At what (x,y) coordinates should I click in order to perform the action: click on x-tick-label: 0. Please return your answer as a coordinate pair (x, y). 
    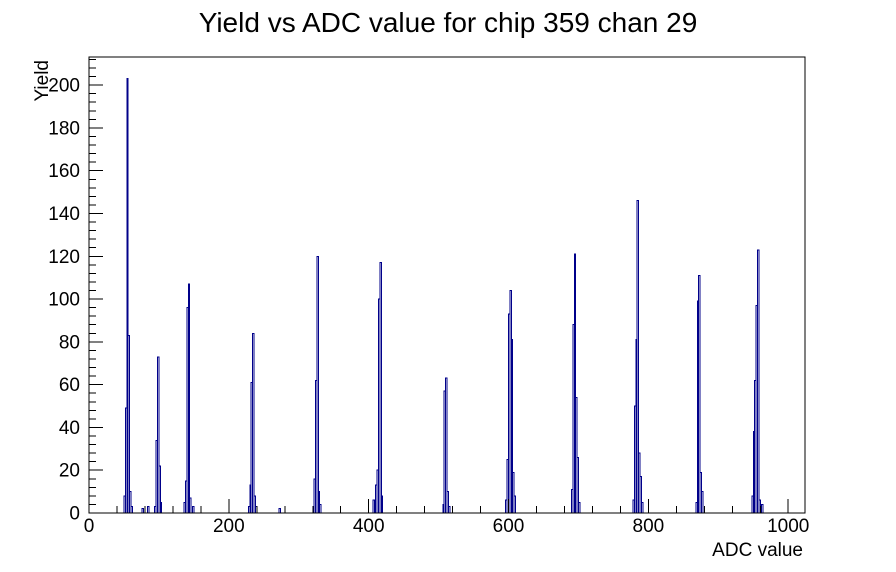
    Looking at the image, I should click on (89, 526).